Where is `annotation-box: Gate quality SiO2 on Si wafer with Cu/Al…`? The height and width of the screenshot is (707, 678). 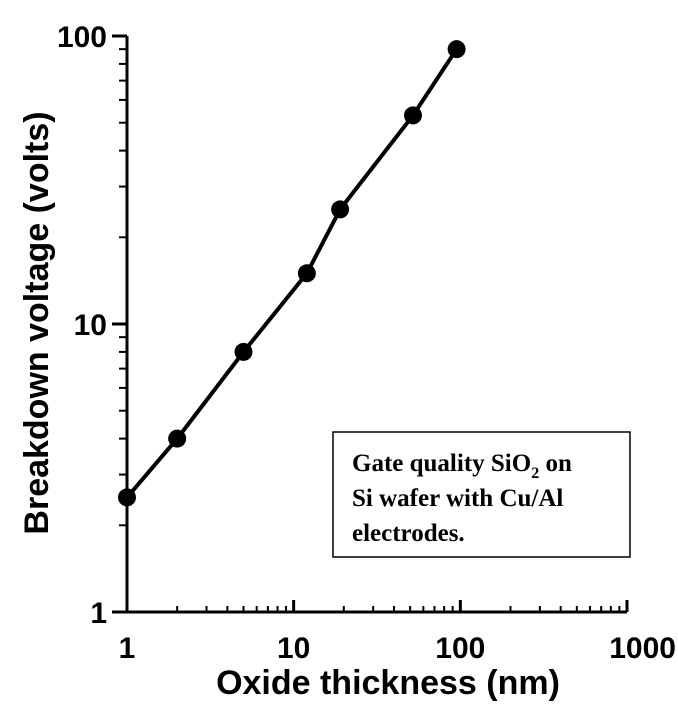
annotation-box: Gate quality SiO2 on Si wafer with Cu/Al… is located at coordinates (481, 494).